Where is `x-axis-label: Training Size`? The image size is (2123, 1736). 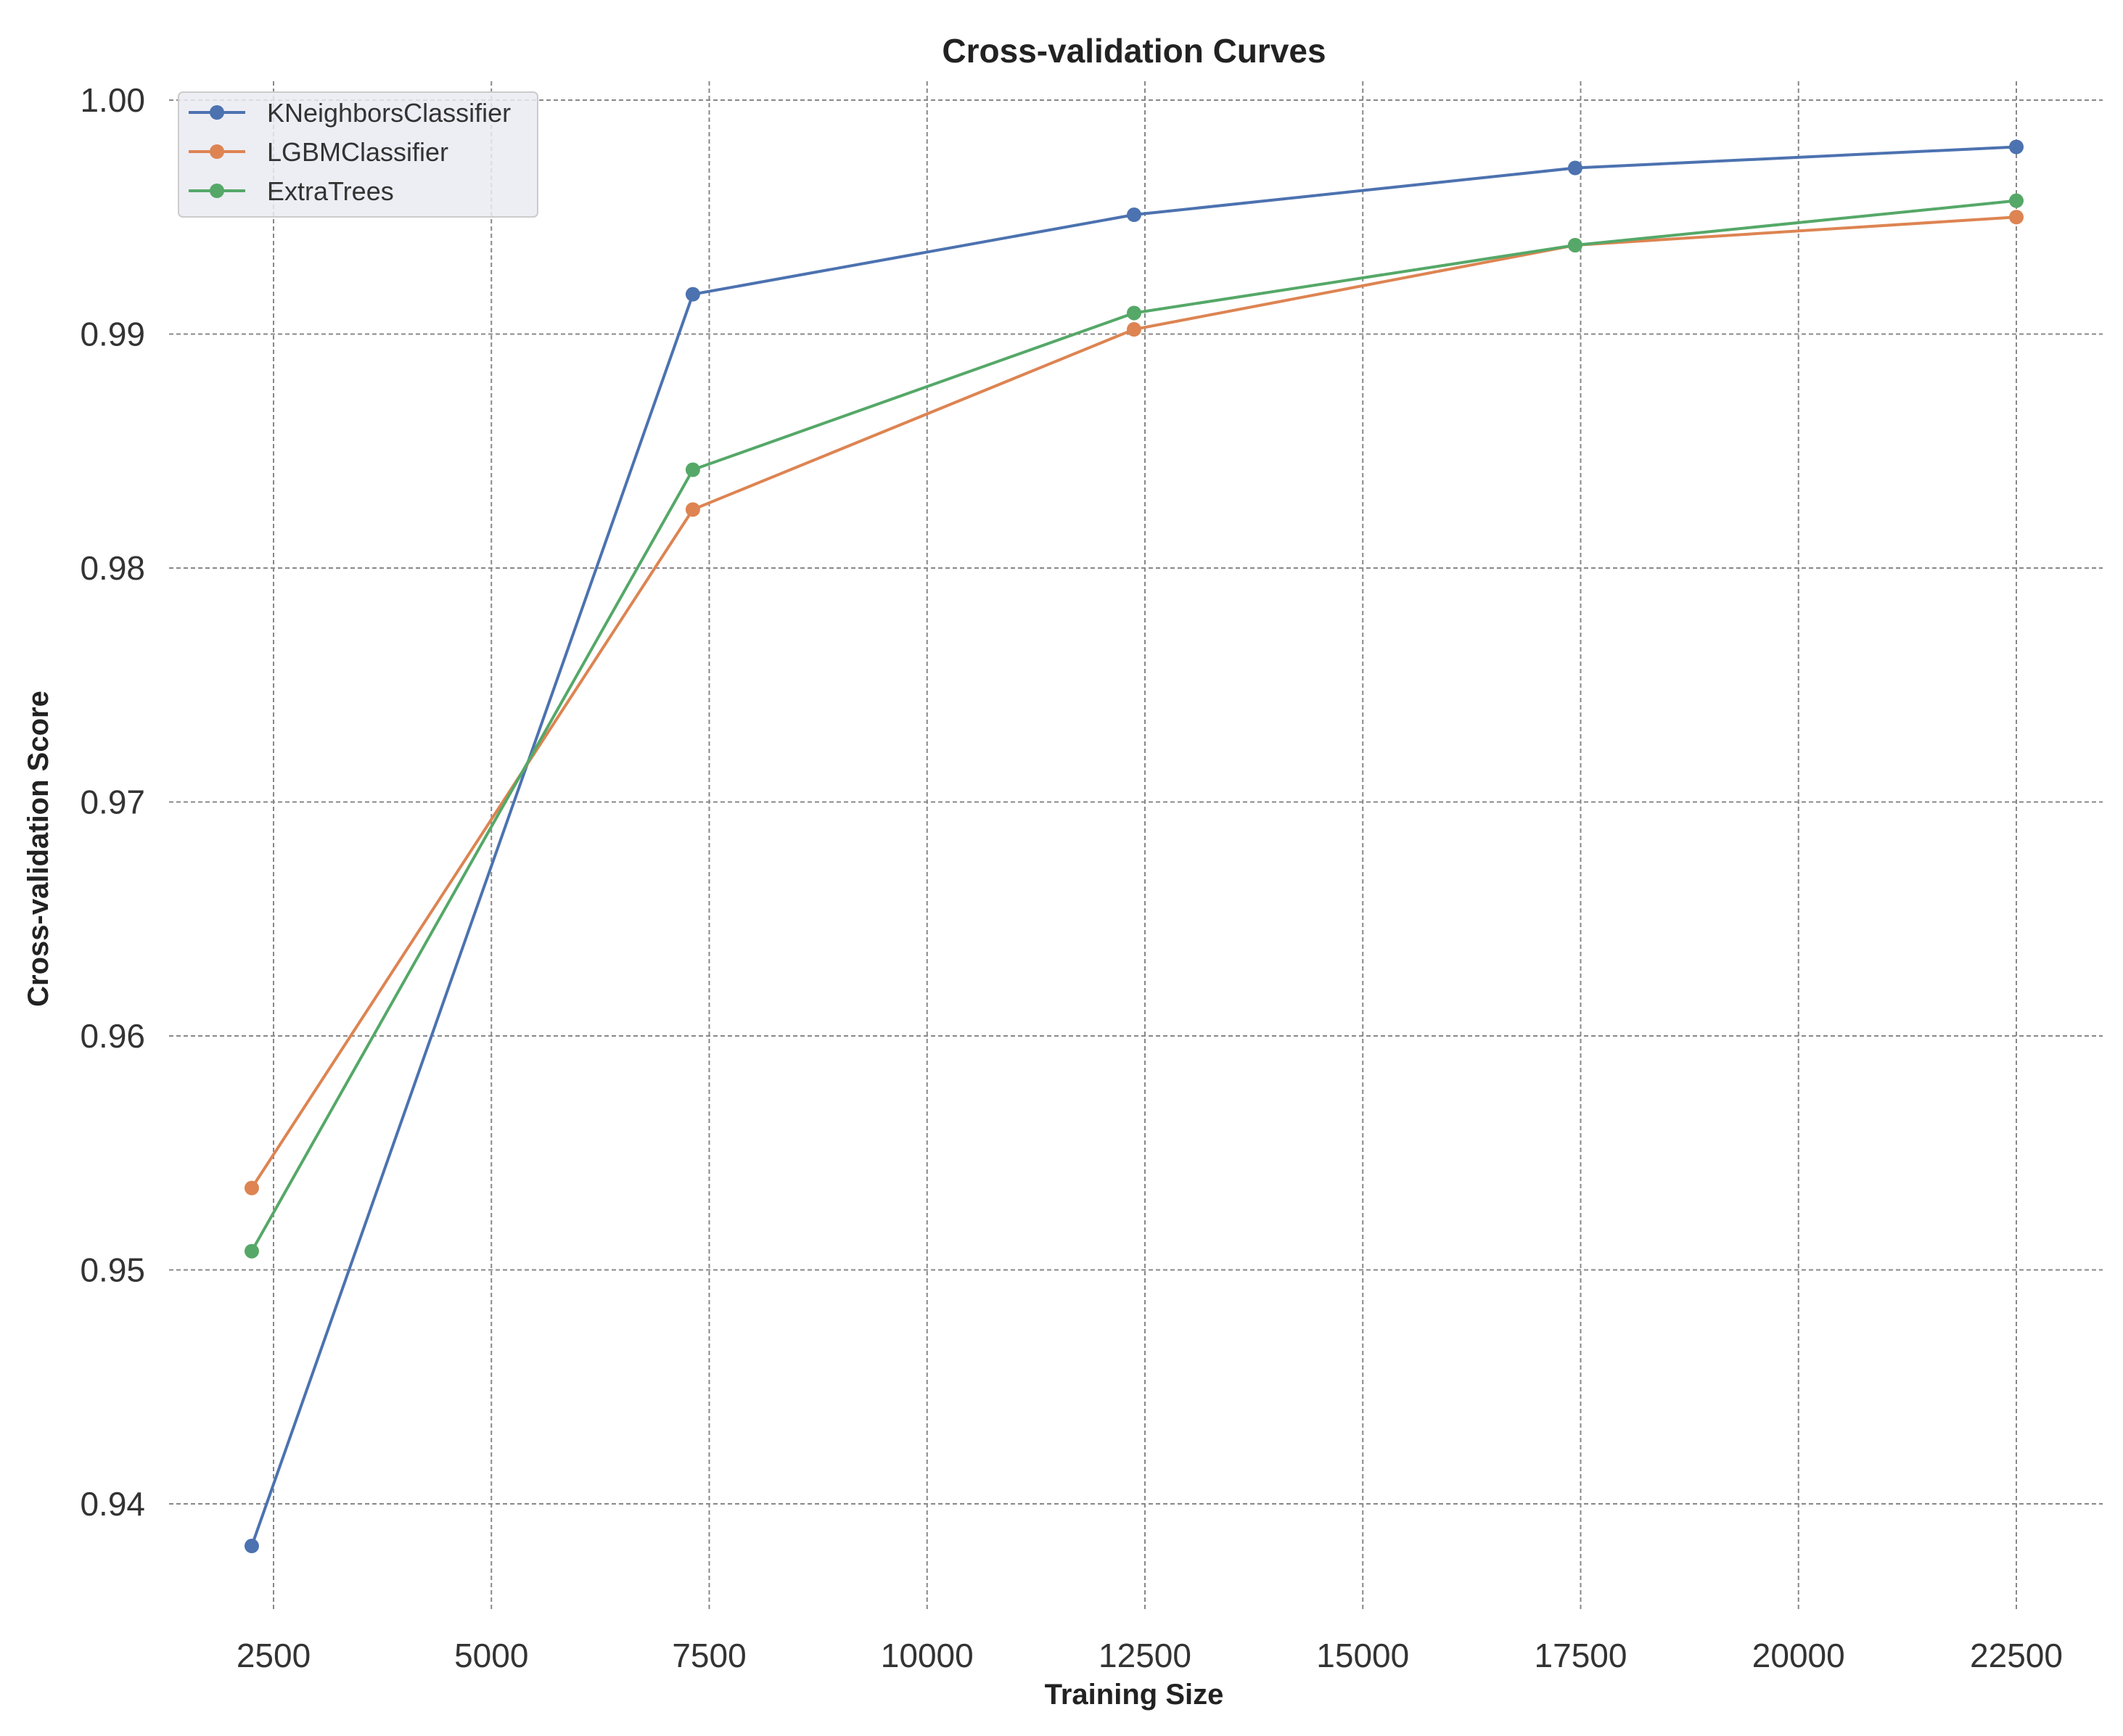 x-axis-label: Training Size is located at coordinates (1134, 1695).